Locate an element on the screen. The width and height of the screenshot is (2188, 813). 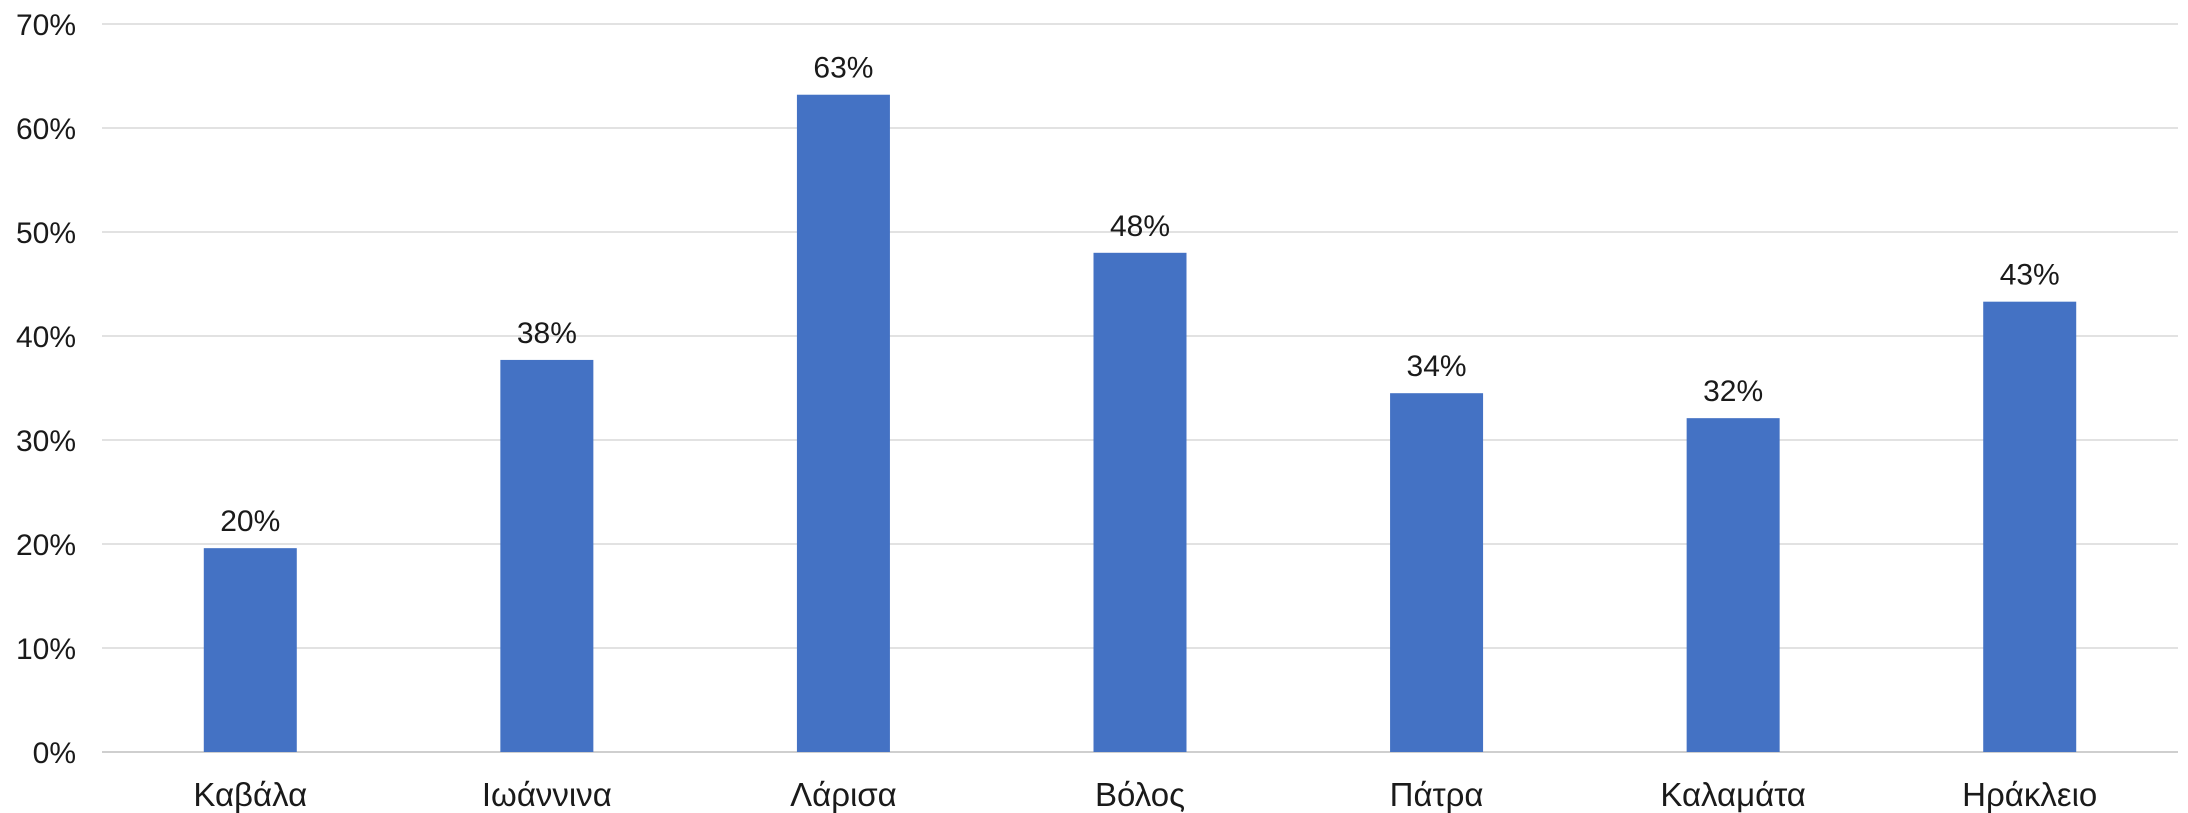
x-tick-label: Ιωάννινα is located at coordinates (547, 794).